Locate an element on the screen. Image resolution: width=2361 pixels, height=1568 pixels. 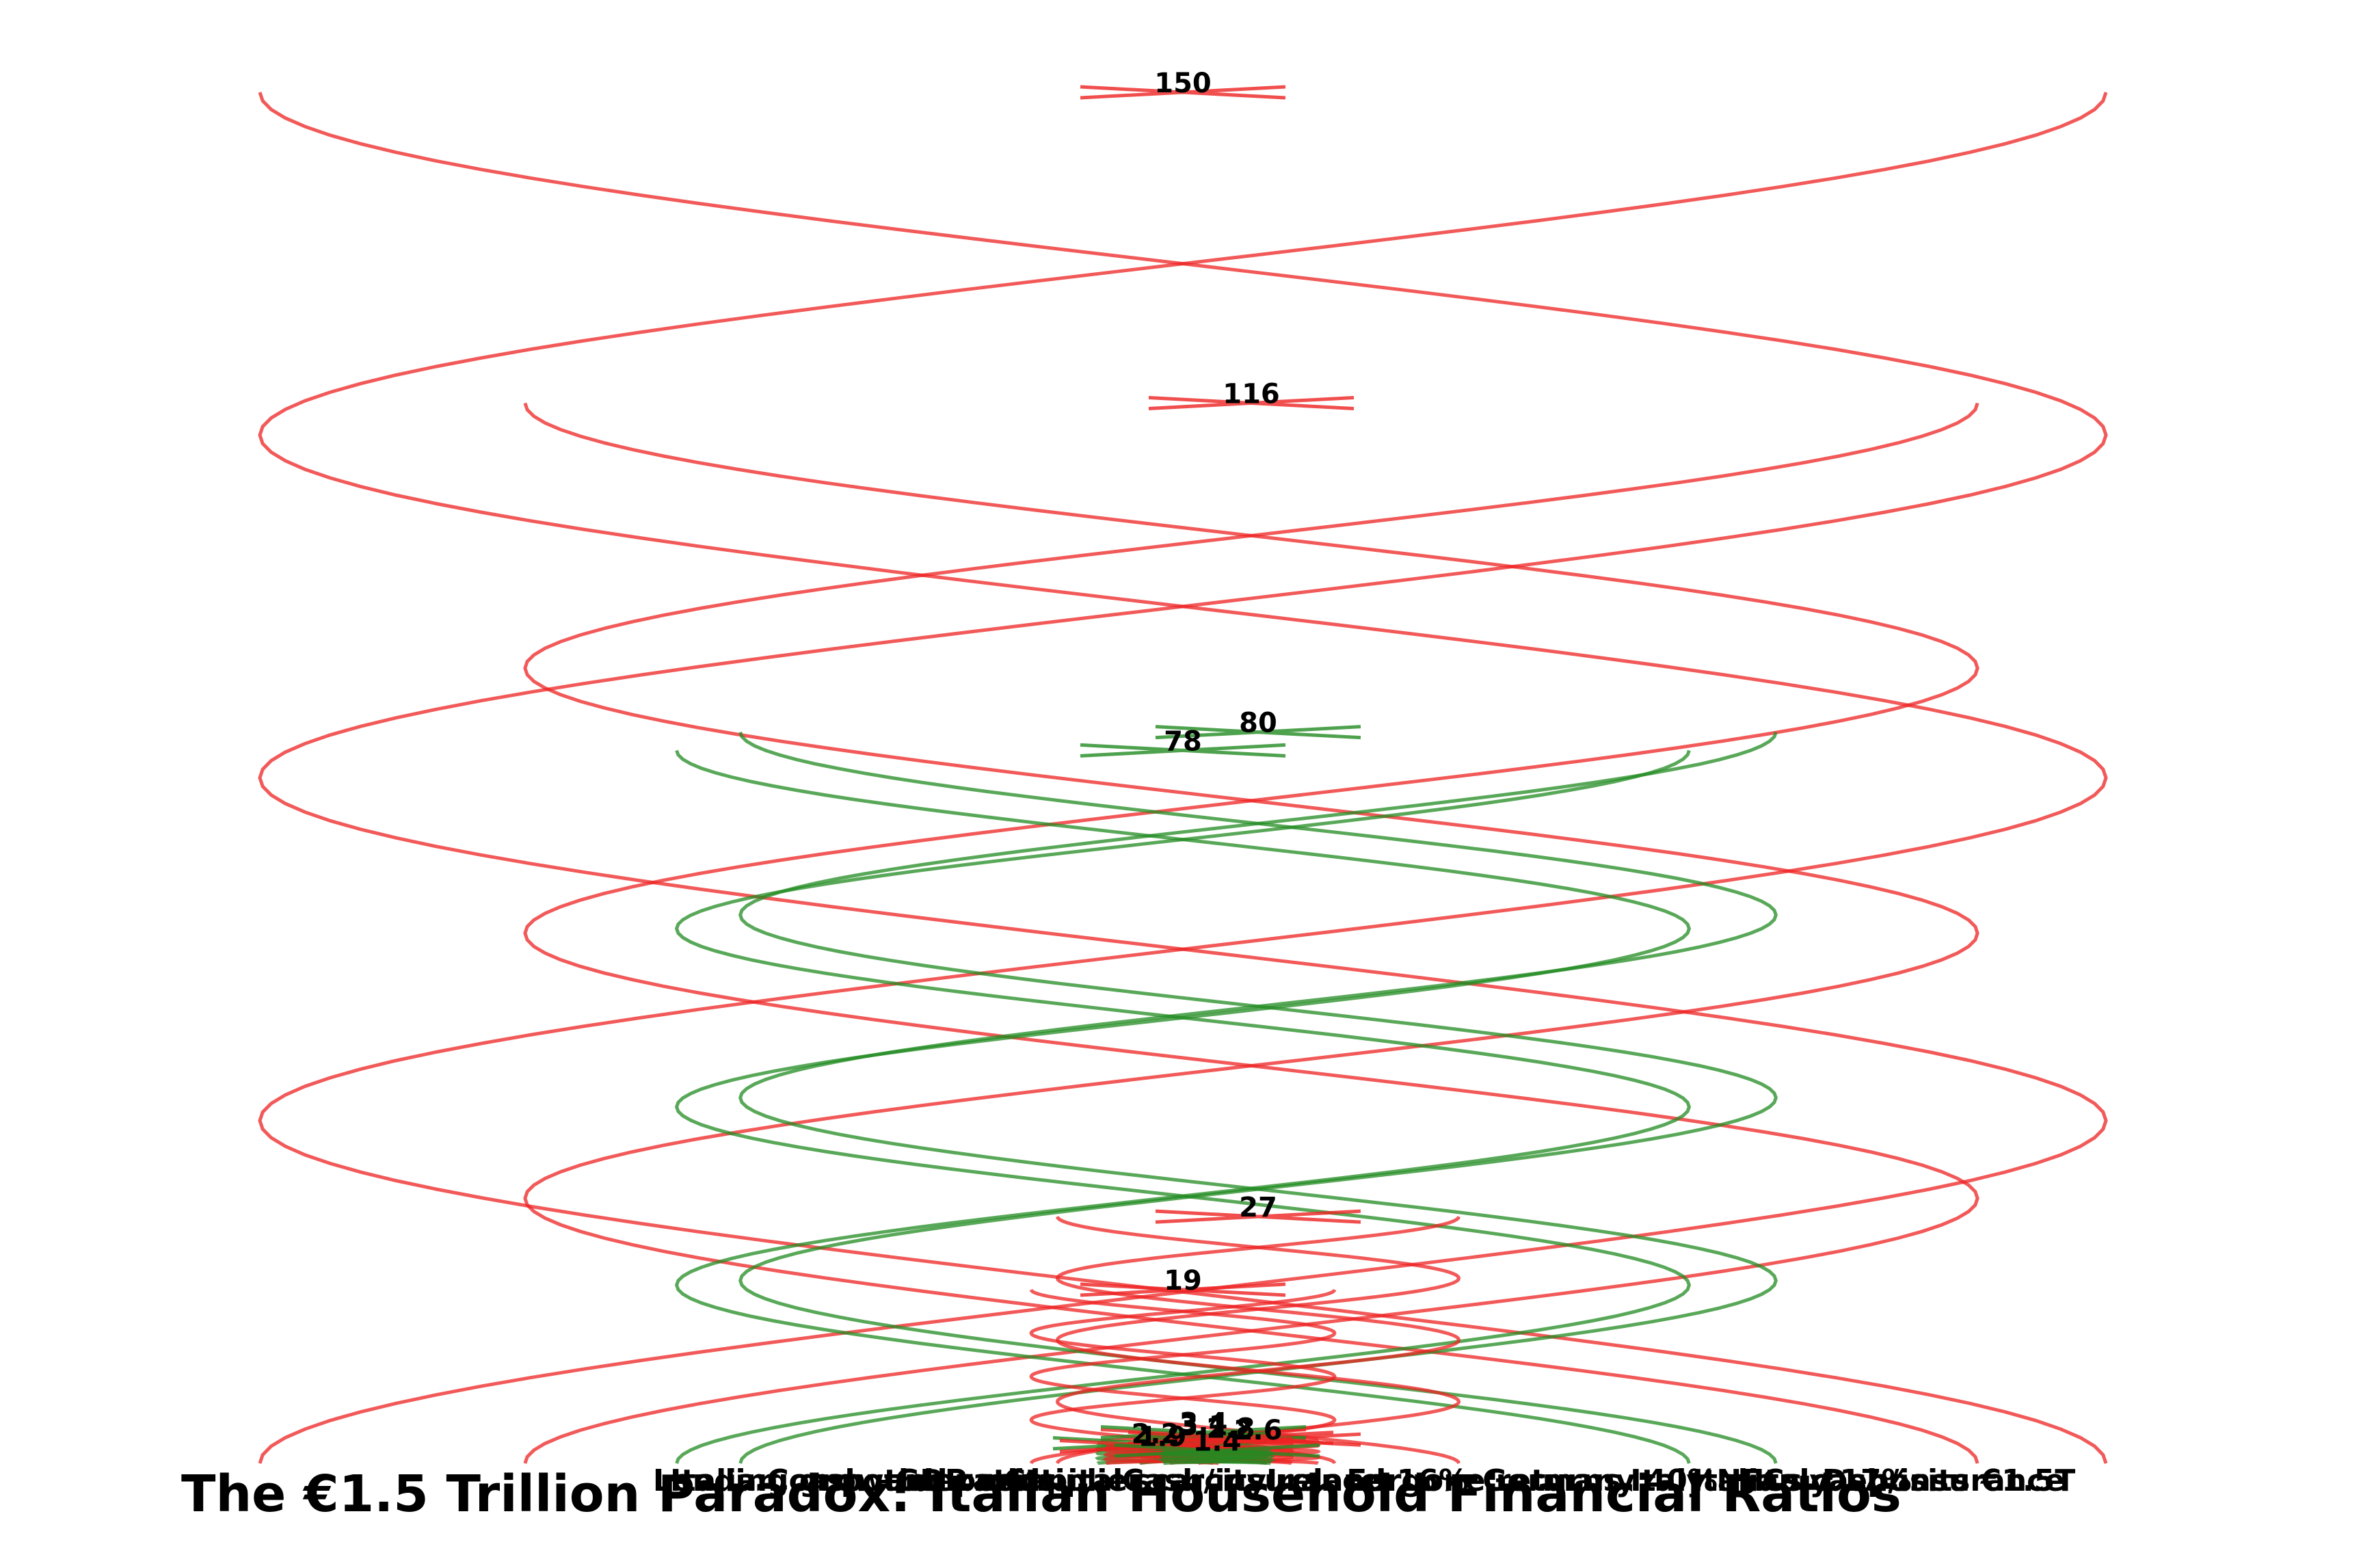
value-label-8: 3.4 is located at coordinates (1203, 1423).